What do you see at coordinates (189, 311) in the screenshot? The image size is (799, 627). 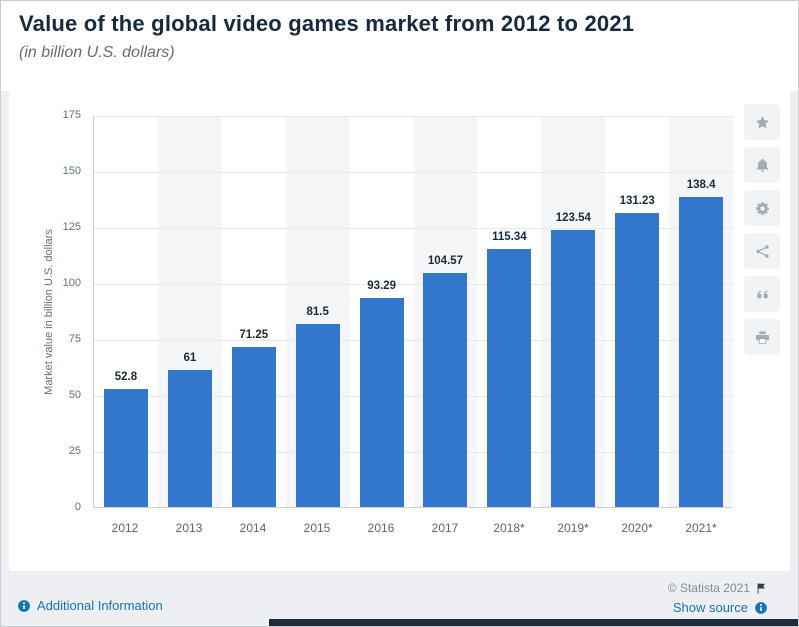 I see `chart-column: 61` at bounding box center [189, 311].